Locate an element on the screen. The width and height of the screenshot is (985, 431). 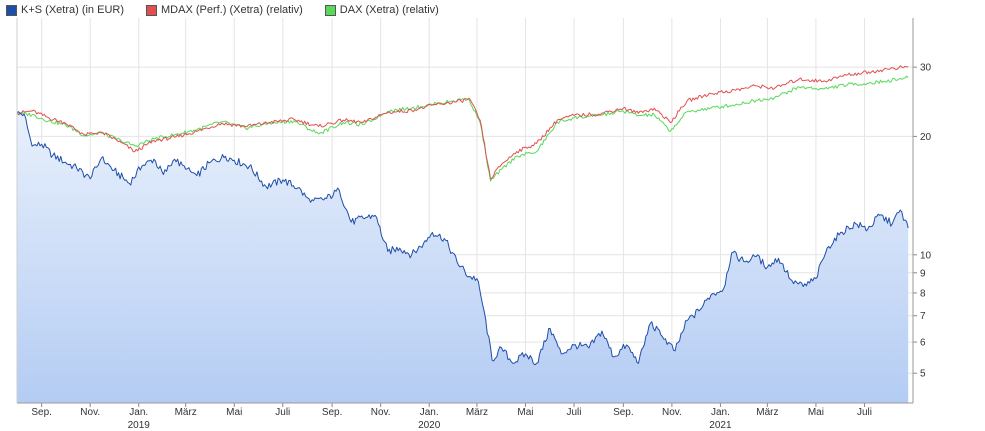
legend-swatch-k-s is located at coordinates (11, 10).